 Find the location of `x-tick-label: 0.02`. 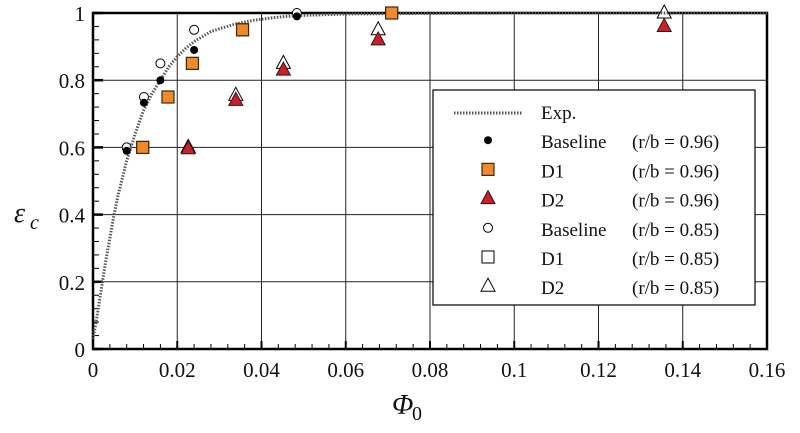

x-tick-label: 0.02 is located at coordinates (177, 370).